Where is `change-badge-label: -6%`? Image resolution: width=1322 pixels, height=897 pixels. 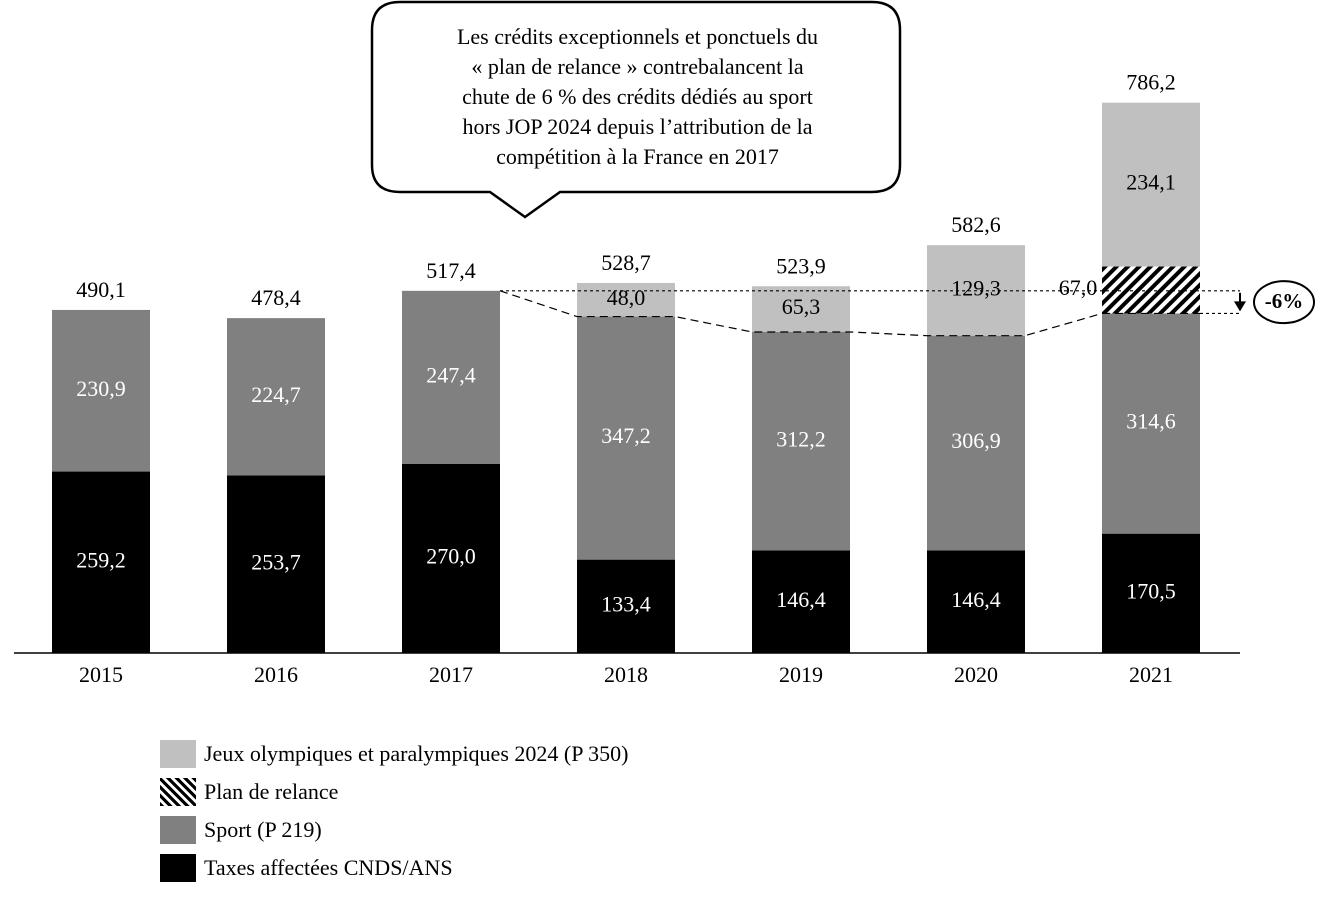
change-badge-label: -6% is located at coordinates (1284, 301).